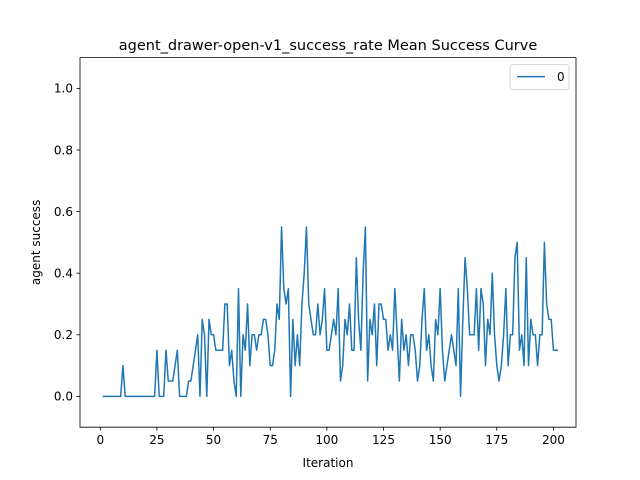 This screenshot has height=480, width=640. Describe the element at coordinates (328, 463) in the screenshot. I see `x-axis-label: Iteration` at that location.